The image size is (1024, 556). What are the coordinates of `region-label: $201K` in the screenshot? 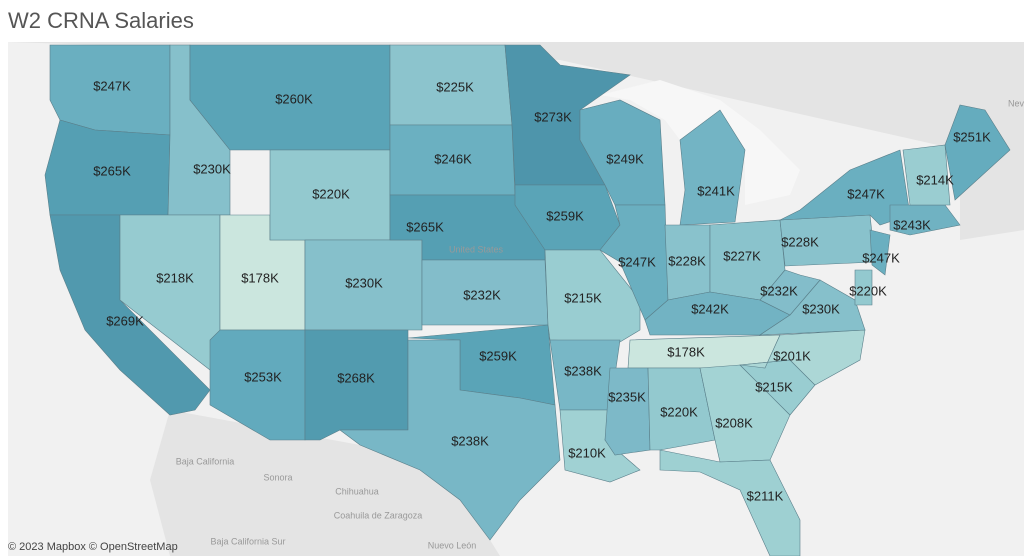 It's located at (792, 355).